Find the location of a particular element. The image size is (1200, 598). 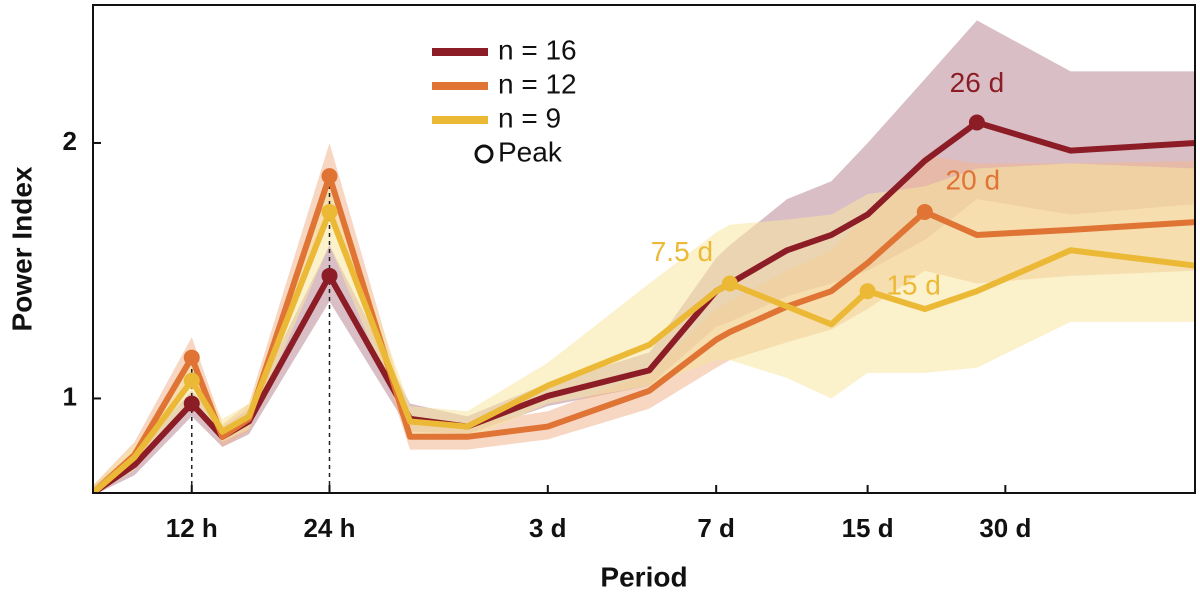

x-tick-label: 7 d is located at coordinates (716, 528).